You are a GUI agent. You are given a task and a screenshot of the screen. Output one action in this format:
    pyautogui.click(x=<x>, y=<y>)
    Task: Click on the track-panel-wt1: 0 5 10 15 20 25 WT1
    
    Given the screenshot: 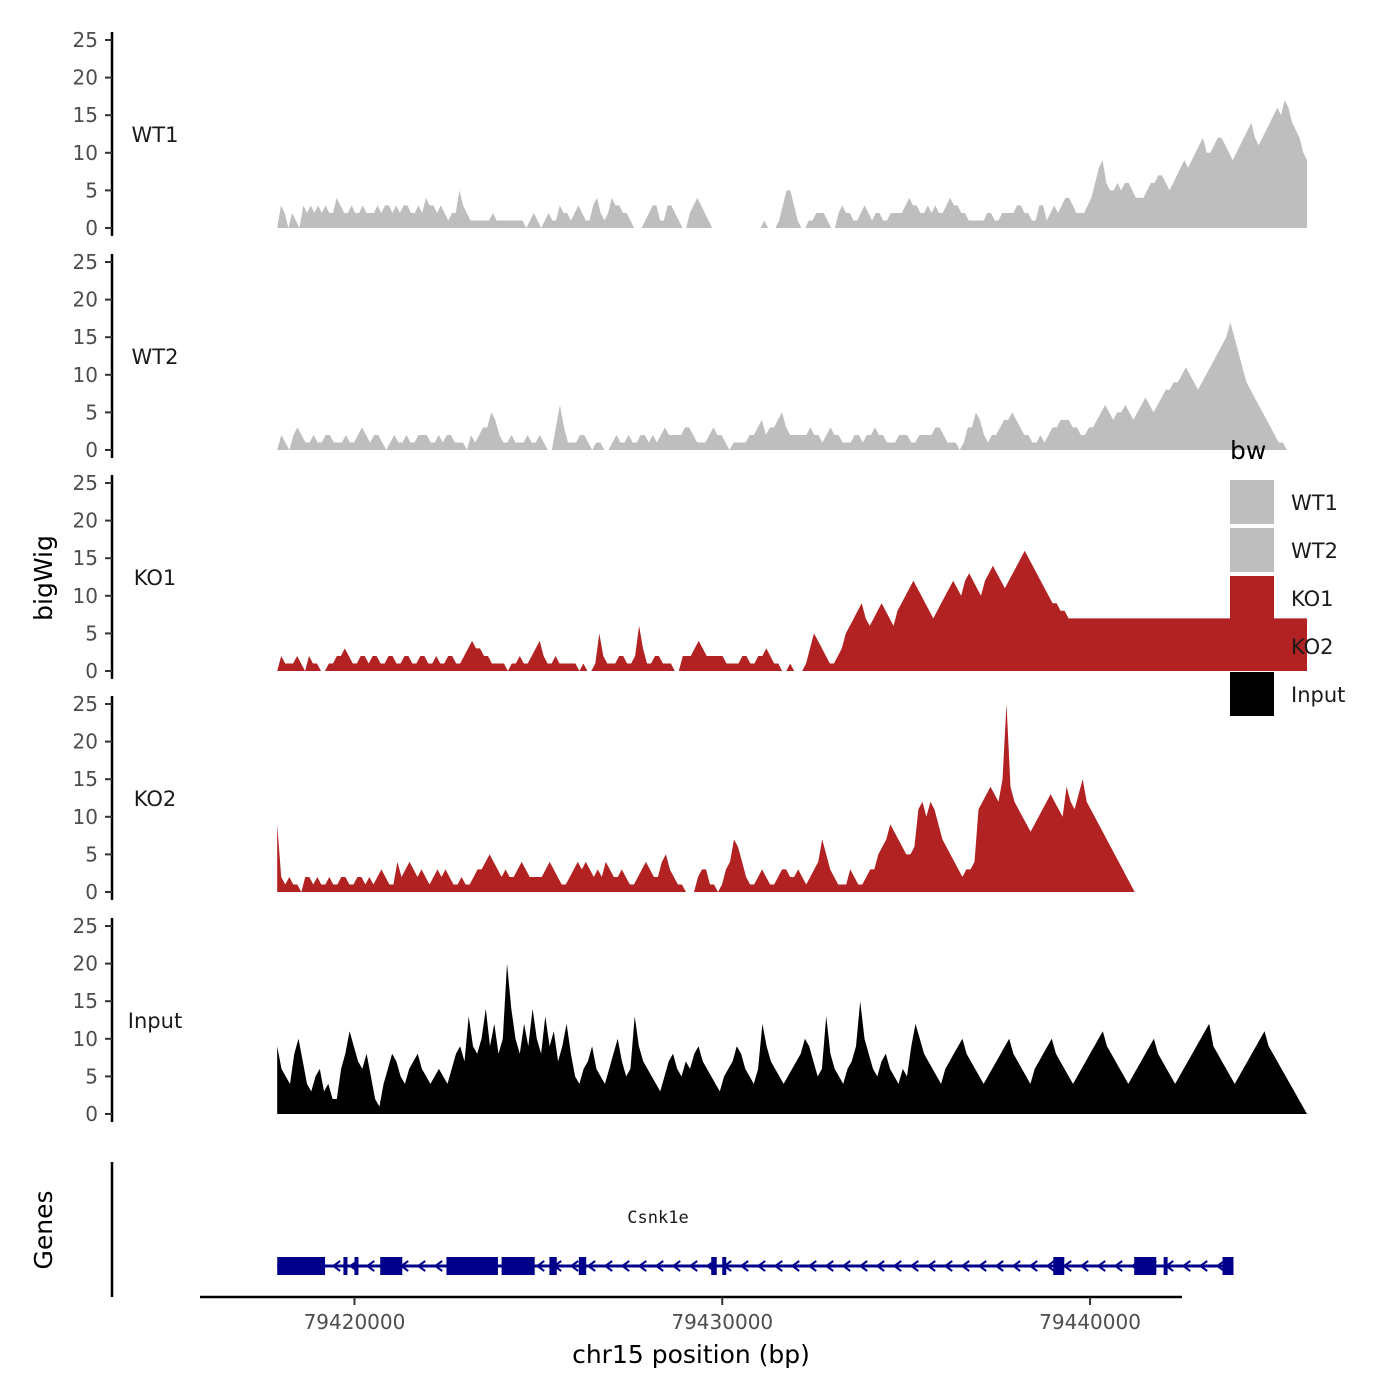 What is the action you would take?
    pyautogui.click(x=690, y=134)
    